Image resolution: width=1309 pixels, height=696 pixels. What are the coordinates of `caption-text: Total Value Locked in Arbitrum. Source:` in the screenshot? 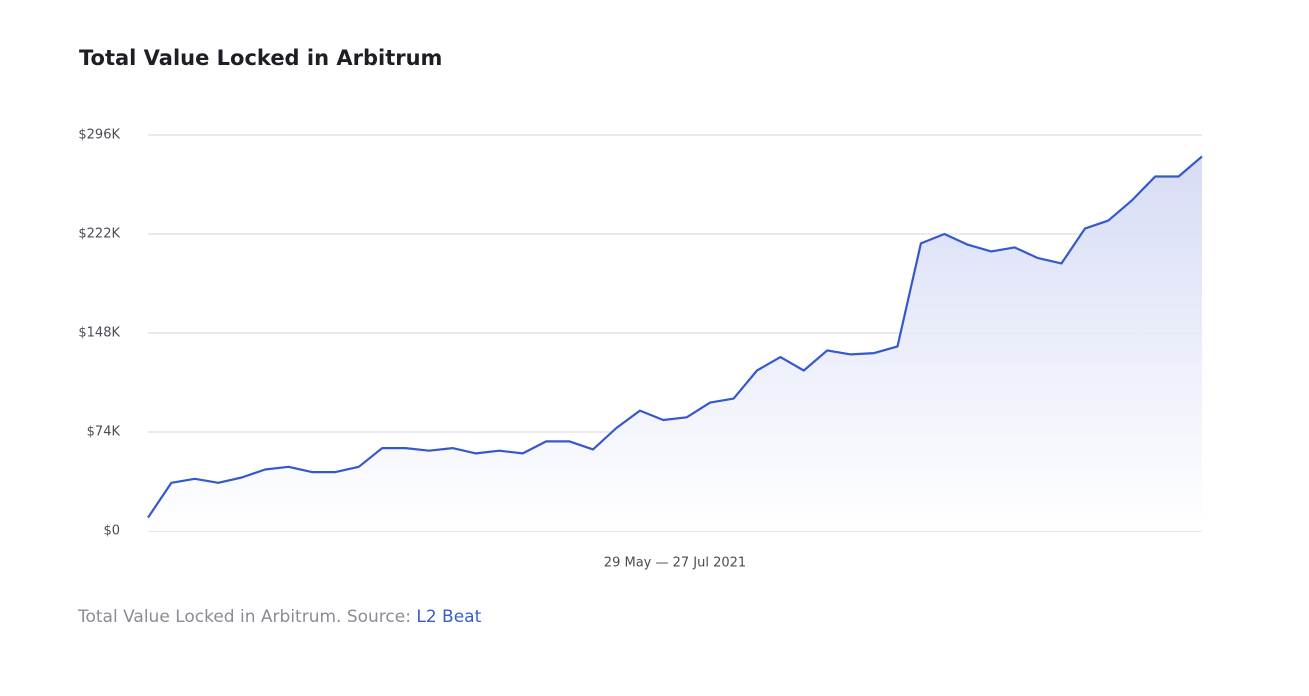 It's located at (244, 617).